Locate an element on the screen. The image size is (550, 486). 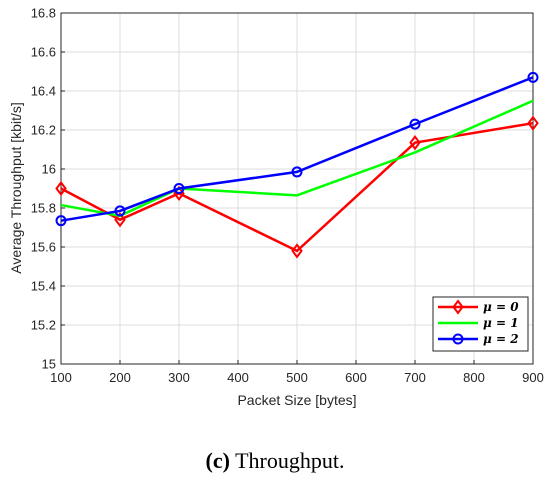
x-tick-labels: 100 200 300 400 500 600 700 800 900 is located at coordinates (297, 377).